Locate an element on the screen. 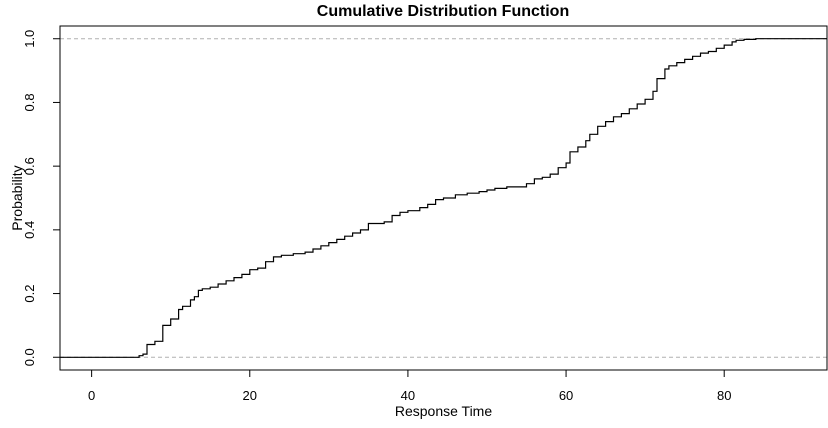  y-tick-label: 0.6 is located at coordinates (29, 166).